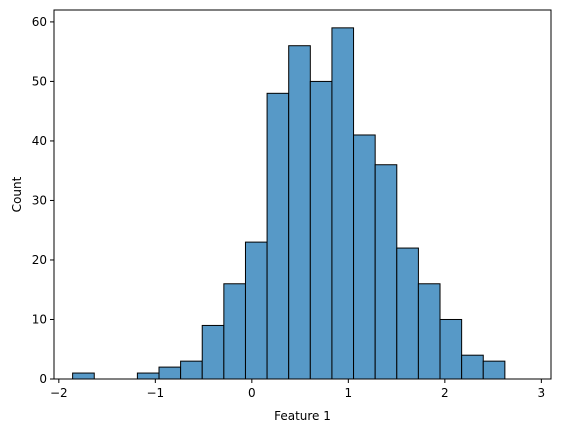 This screenshot has width=563, height=432. What do you see at coordinates (252, 393) in the screenshot?
I see `x-tick-label: 0` at bounding box center [252, 393].